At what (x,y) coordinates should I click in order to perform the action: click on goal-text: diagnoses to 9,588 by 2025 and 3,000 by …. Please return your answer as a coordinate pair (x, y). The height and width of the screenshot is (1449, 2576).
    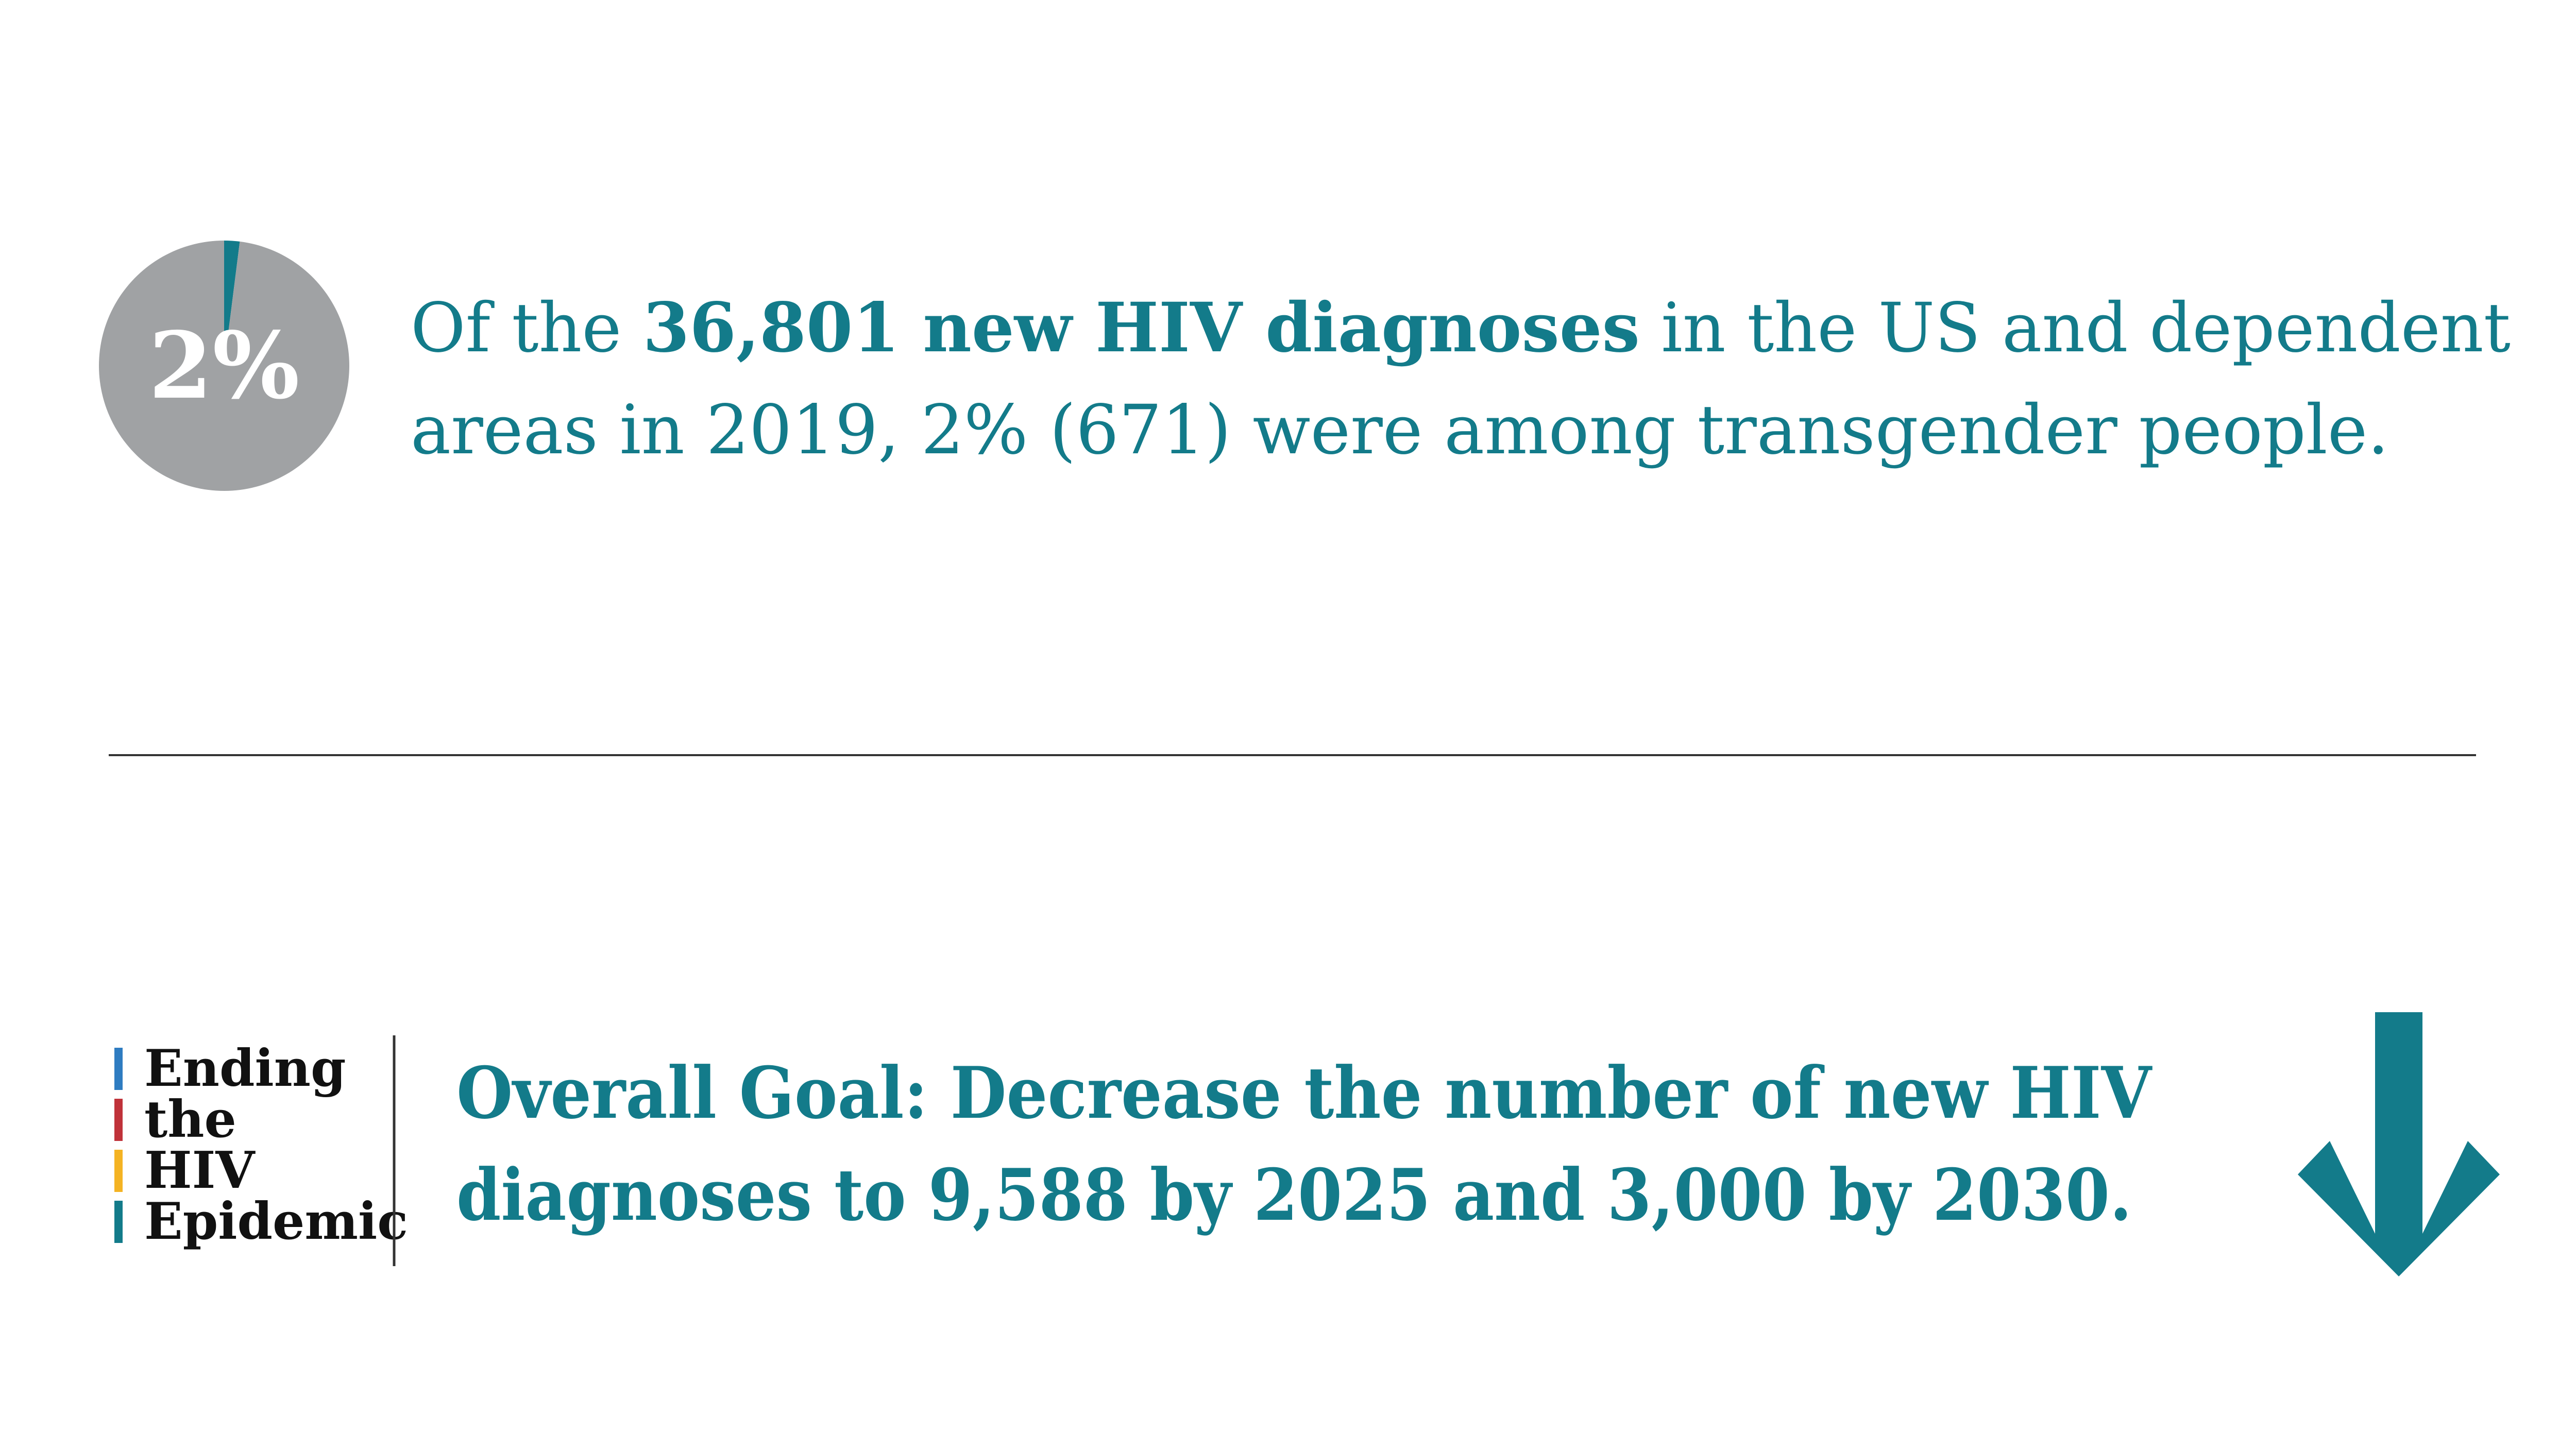
    Looking at the image, I should click on (1294, 1195).